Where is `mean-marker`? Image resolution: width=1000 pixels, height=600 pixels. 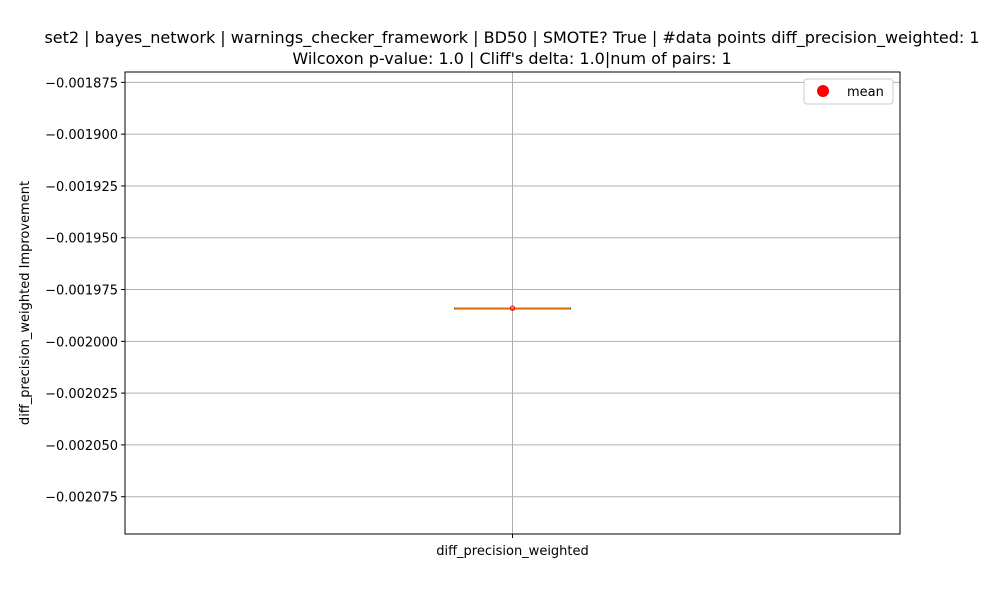 mean-marker is located at coordinates (512, 308).